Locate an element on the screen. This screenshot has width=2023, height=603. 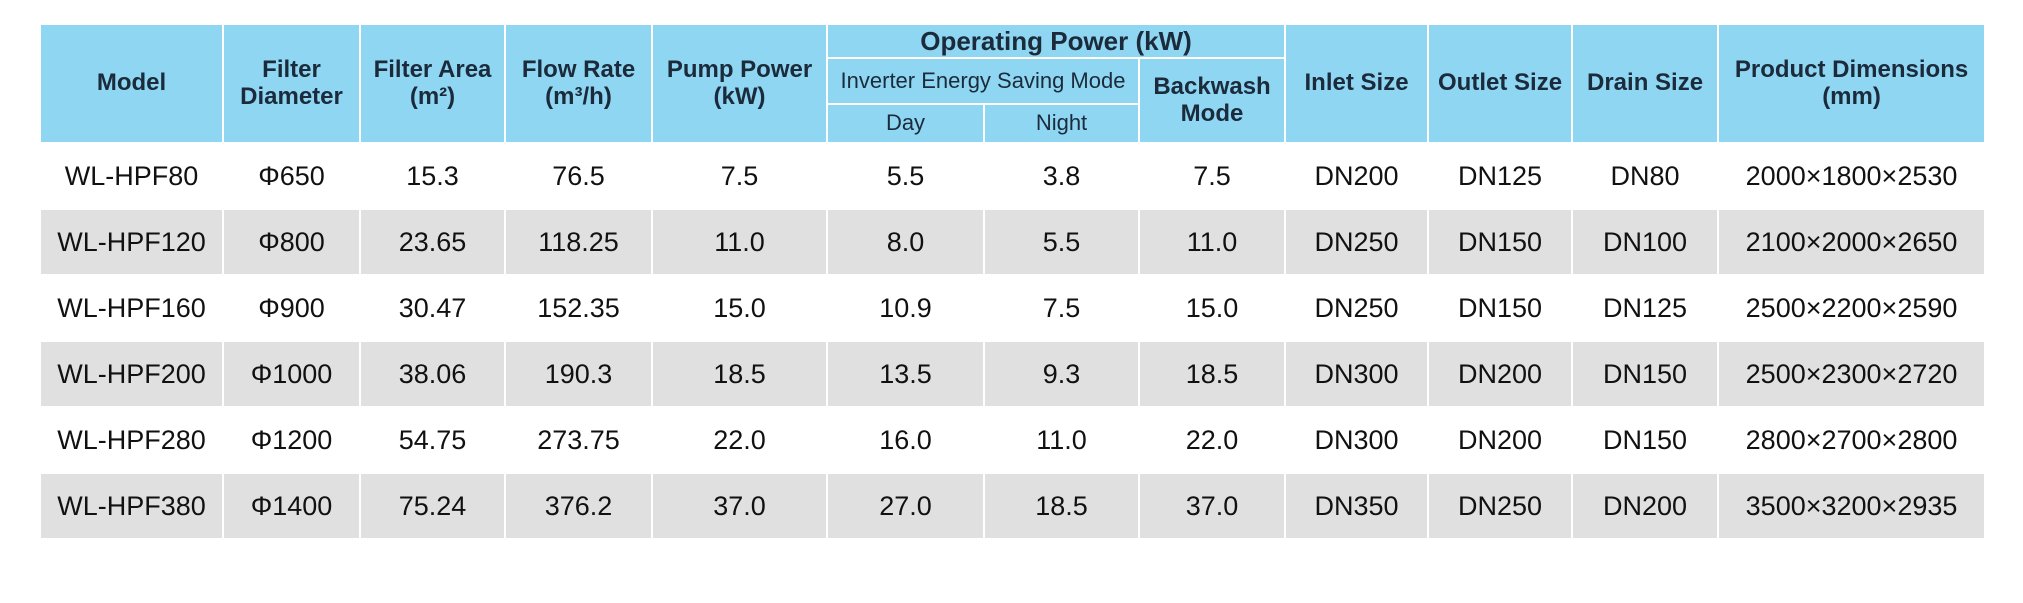
table-cell: 38.06 is located at coordinates (432, 374).